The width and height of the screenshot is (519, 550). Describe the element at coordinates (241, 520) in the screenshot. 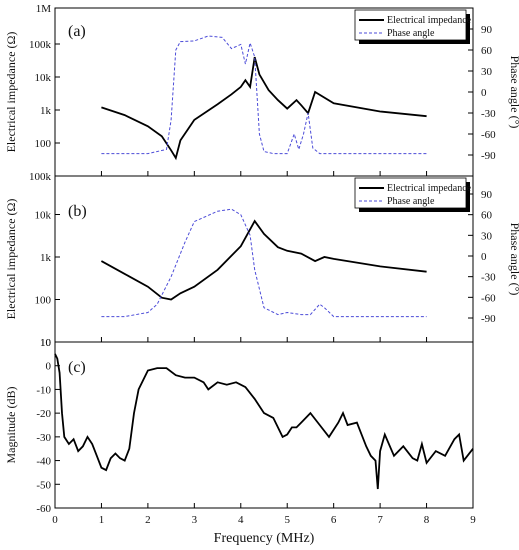

I see `x-tick-label: 4` at that location.